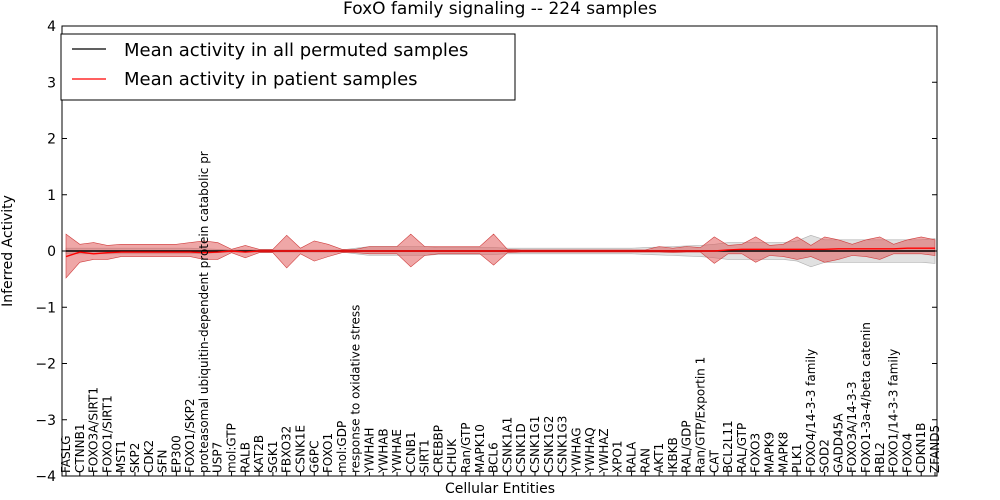 This screenshot has width=1000, height=500. What do you see at coordinates (51, 252) in the screenshot?
I see `y-tick-label: 0` at bounding box center [51, 252].